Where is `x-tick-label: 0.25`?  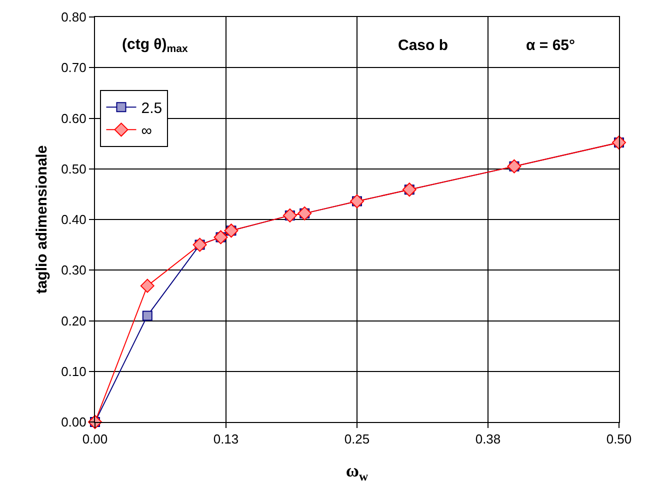
x-tick-label: 0.25 is located at coordinates (357, 439).